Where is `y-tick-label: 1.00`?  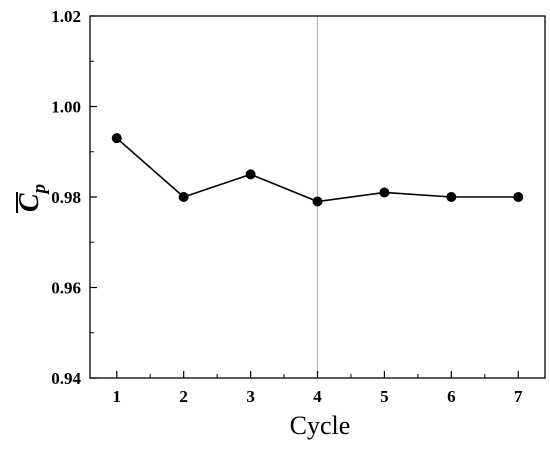 y-tick-label: 1.00 is located at coordinates (66, 107).